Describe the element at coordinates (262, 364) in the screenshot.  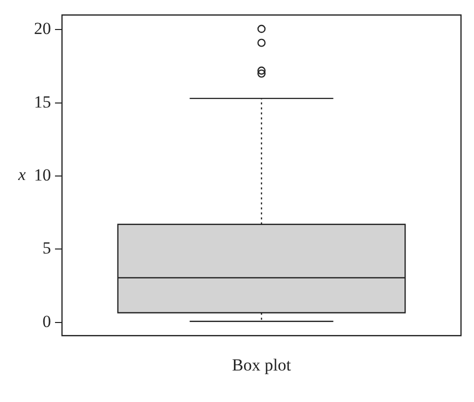
I see `x-tick-label: Box plot` at that location.